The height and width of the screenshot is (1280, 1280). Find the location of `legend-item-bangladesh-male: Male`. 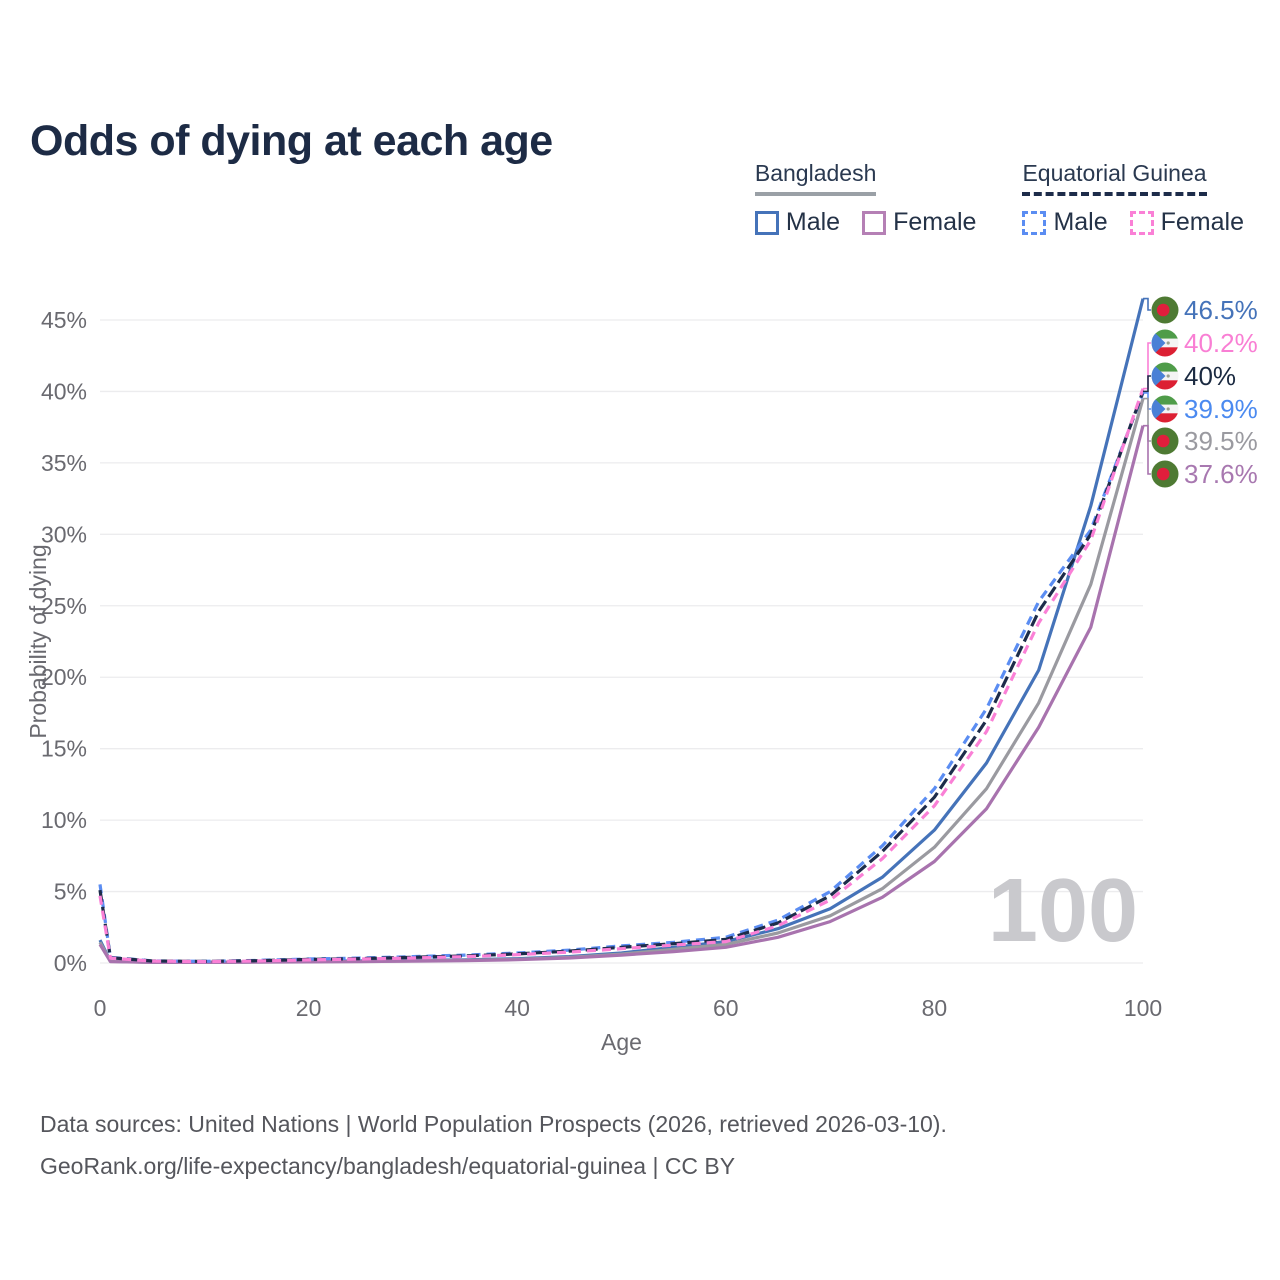

legend-item-bangladesh-male: Male is located at coordinates (797, 222).